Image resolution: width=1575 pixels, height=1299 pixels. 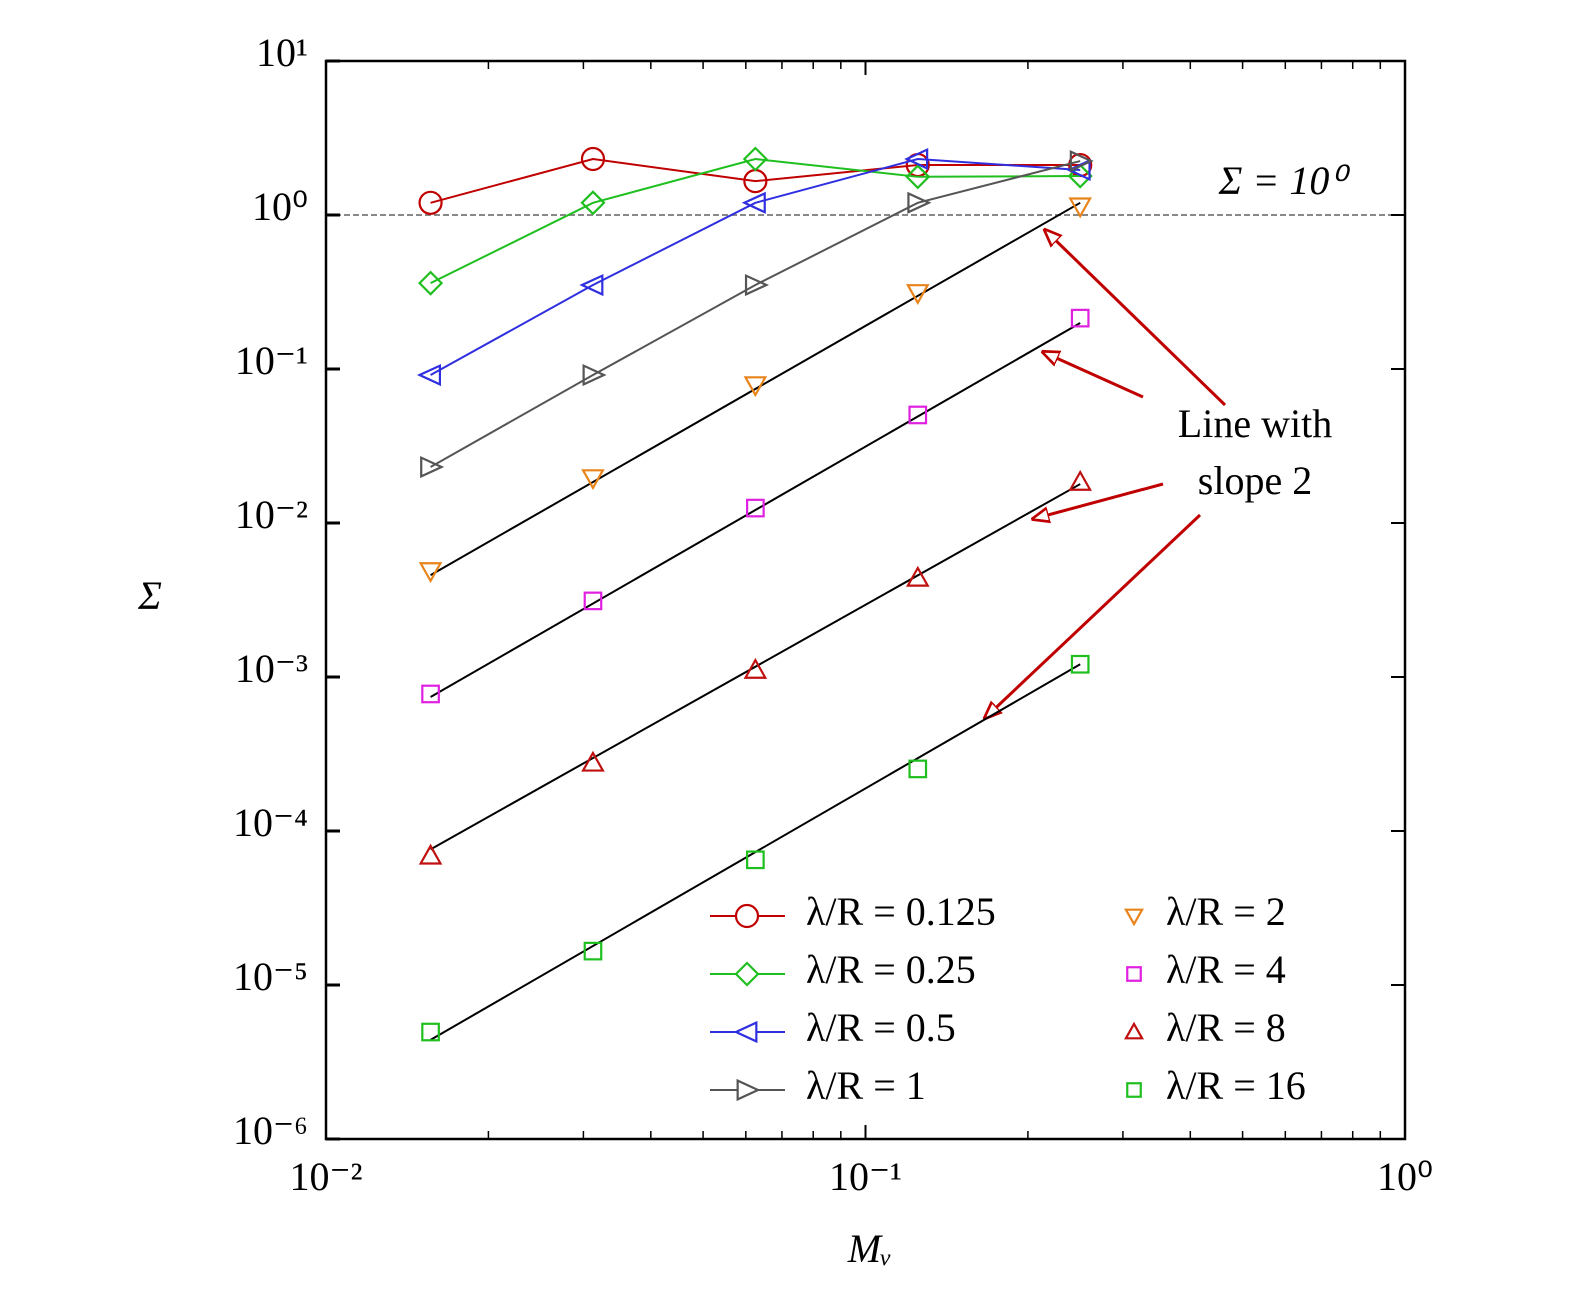 I want to click on x-tick-label: 10⁰, so click(x=1405, y=1176).